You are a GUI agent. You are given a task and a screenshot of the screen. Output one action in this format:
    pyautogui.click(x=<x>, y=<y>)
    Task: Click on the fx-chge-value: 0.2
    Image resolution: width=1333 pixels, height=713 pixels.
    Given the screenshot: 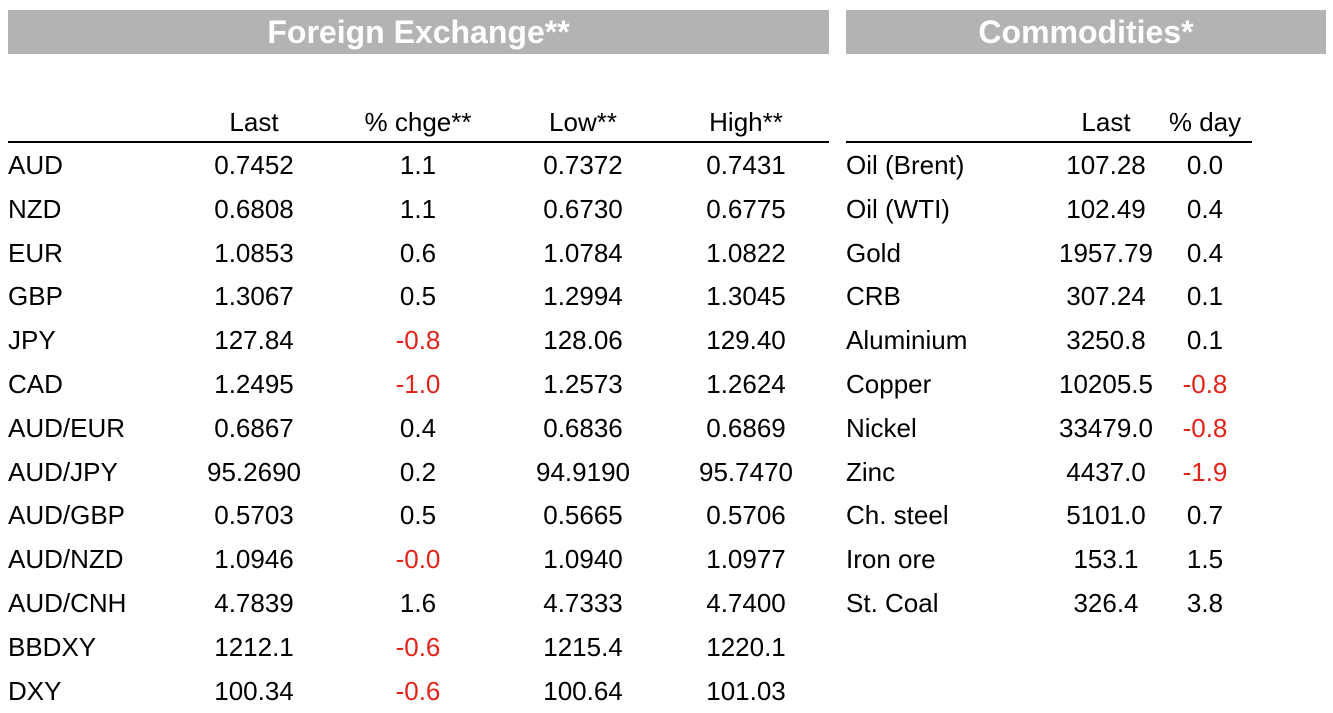 What is the action you would take?
    pyautogui.click(x=418, y=471)
    